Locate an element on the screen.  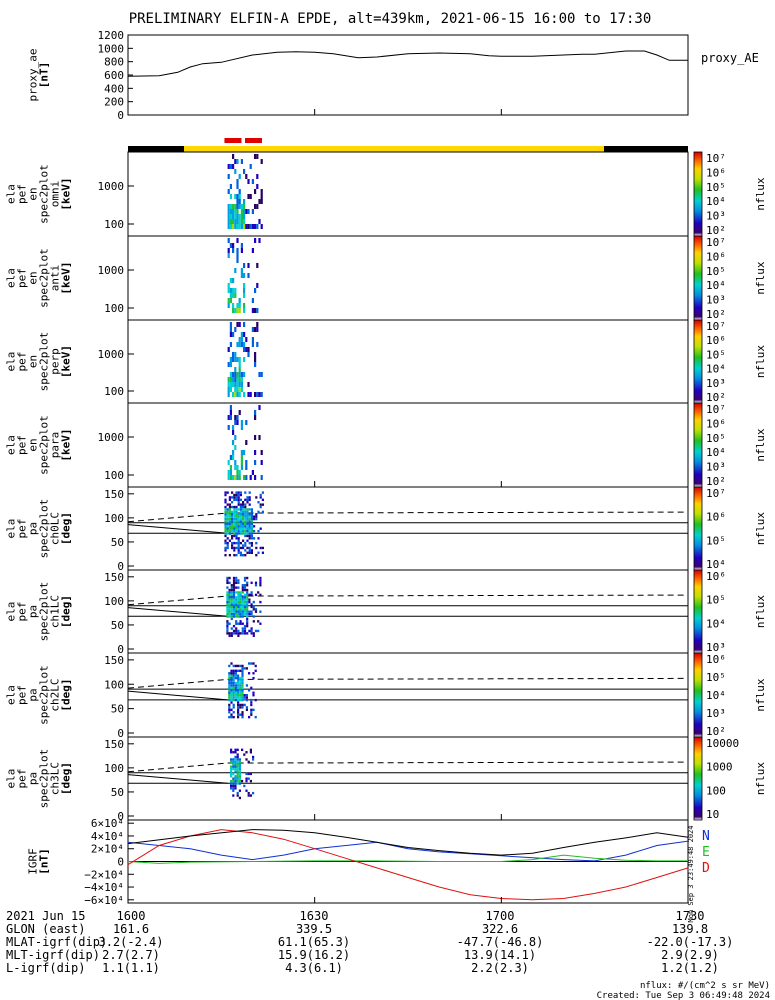
ephemeris-row-value: -47.7(-46.8) is located at coordinates (500, 942).